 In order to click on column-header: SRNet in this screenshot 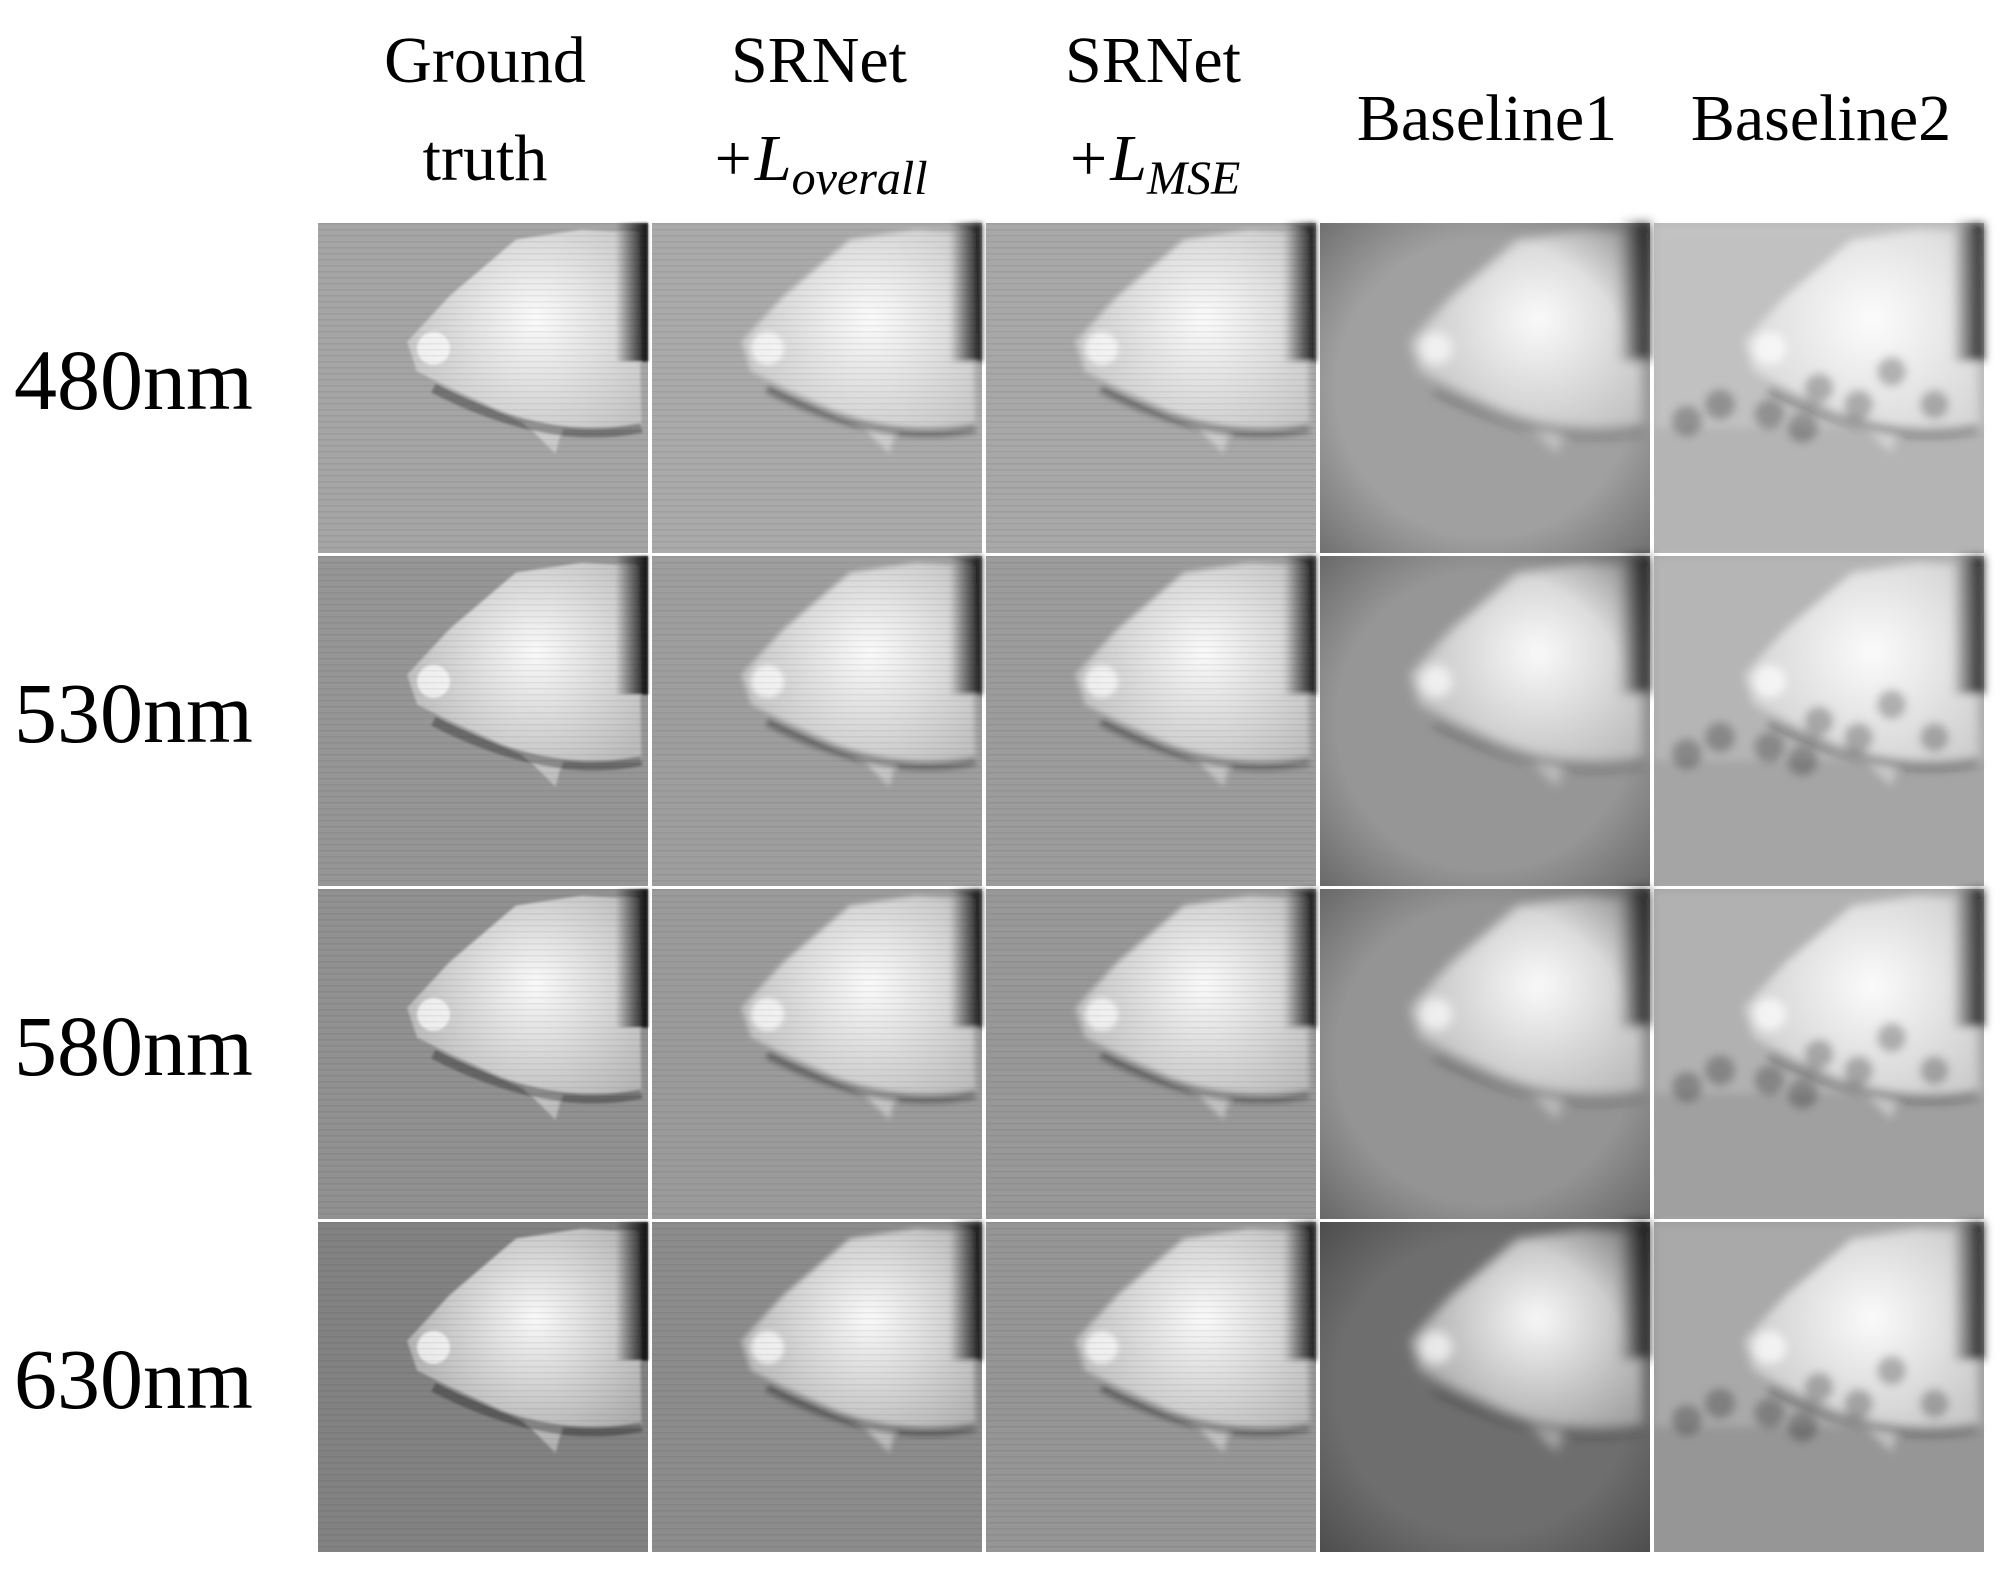, I will do `click(819, 60)`.